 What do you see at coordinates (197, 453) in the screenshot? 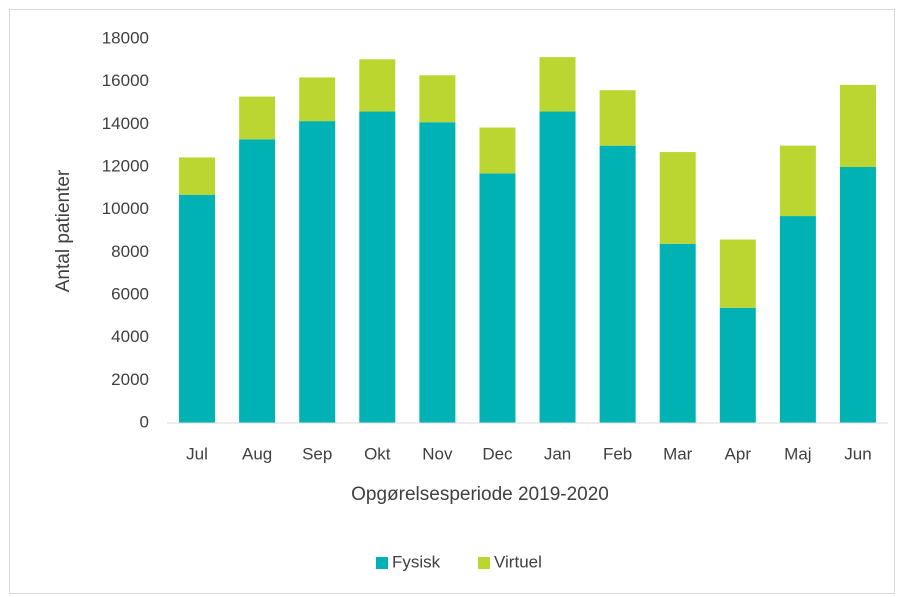
I see `x-tick-label: Jul` at bounding box center [197, 453].